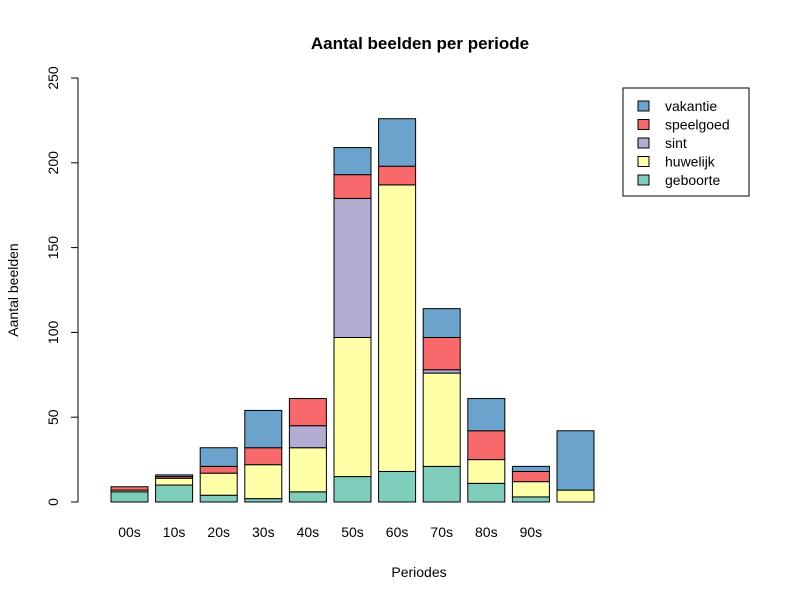 The width and height of the screenshot is (800, 600). Describe the element at coordinates (697, 125) in the screenshot. I see `legend-label-speelgoed: speelgoed` at that location.